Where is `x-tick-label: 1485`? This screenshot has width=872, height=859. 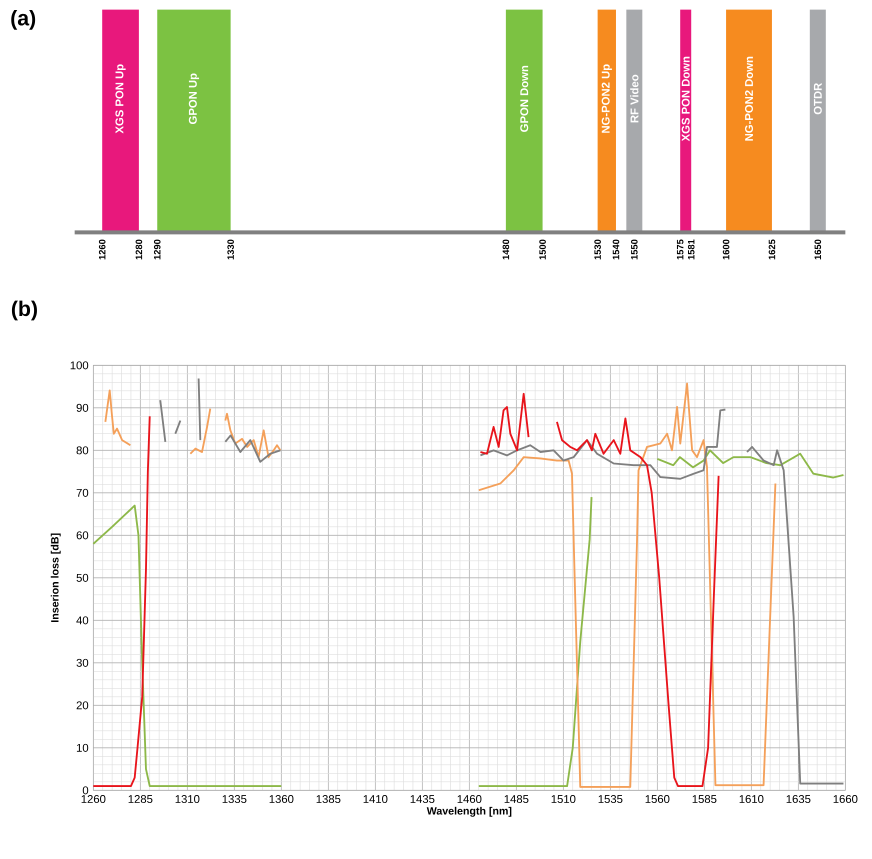
x-tick-label: 1485 is located at coordinates (516, 799).